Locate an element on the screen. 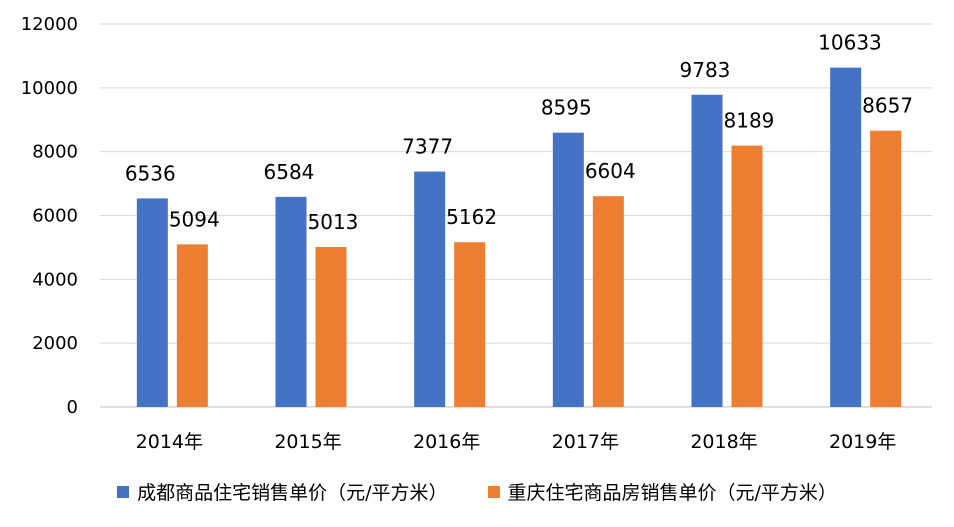 The height and width of the screenshot is (527, 954). x-category-label: 2016年 is located at coordinates (446, 442).